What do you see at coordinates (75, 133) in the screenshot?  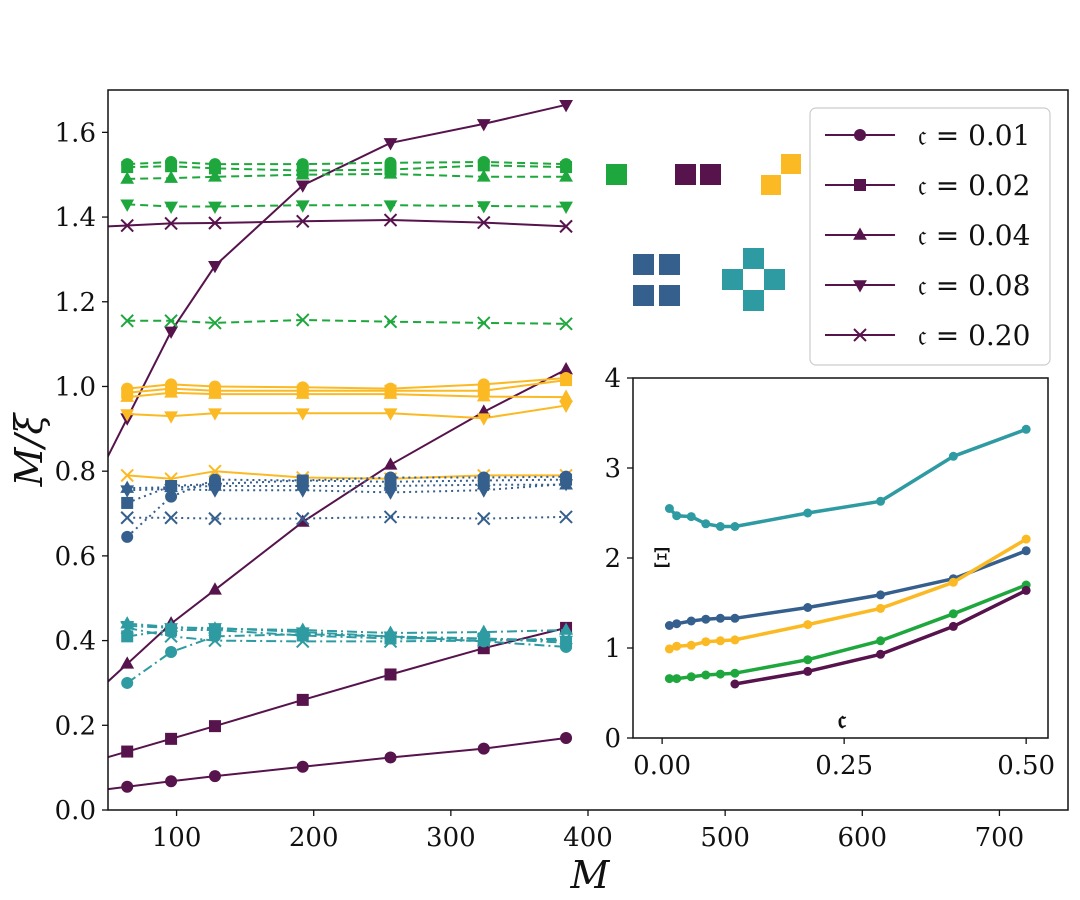 I see `y-tick-label: 1.6` at bounding box center [75, 133].